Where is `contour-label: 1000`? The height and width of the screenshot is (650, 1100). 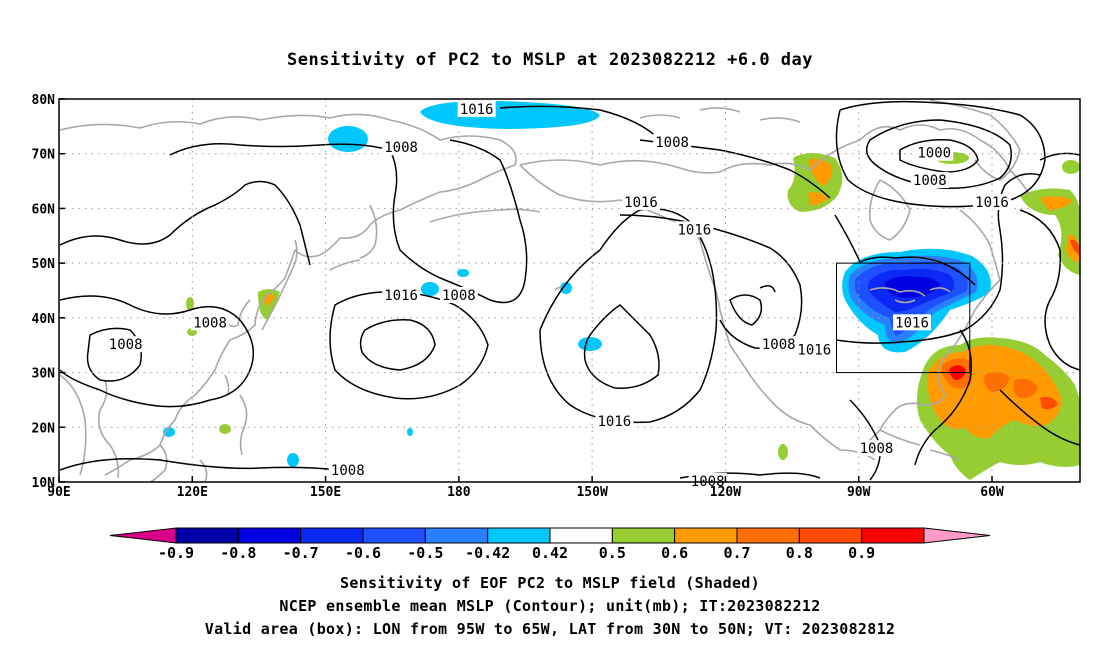 contour-label: 1000 is located at coordinates (934, 154).